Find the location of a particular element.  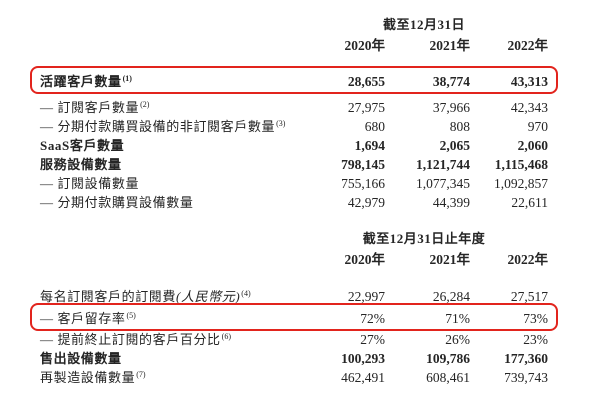

footnote-marker: (7) is located at coordinates (141, 374).